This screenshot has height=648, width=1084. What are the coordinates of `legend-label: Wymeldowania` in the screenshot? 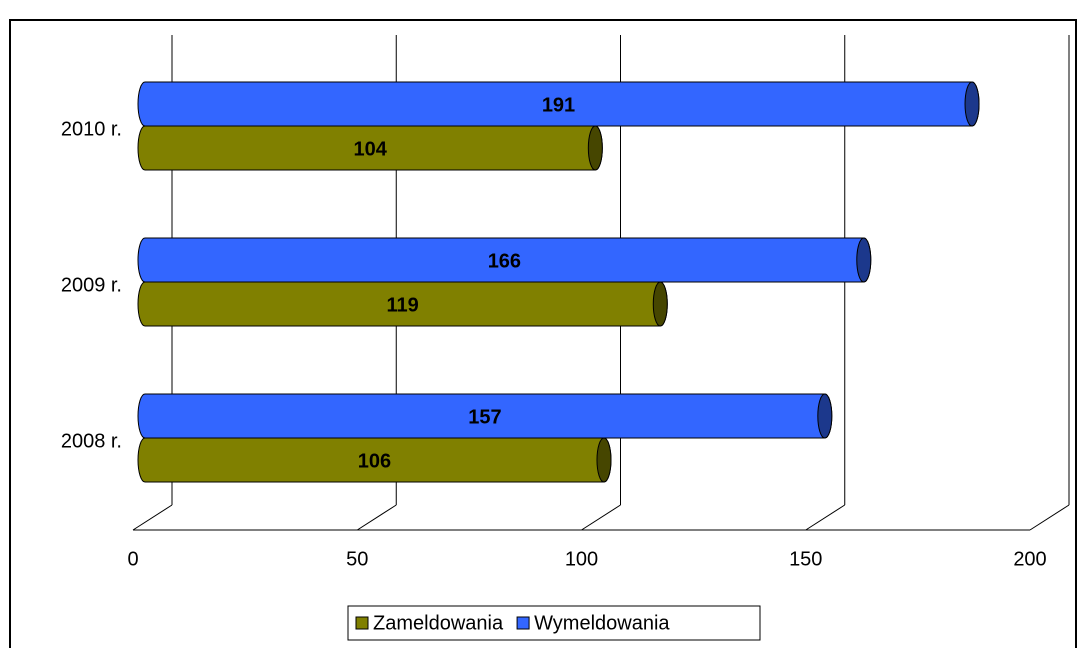 It's located at (602, 623).